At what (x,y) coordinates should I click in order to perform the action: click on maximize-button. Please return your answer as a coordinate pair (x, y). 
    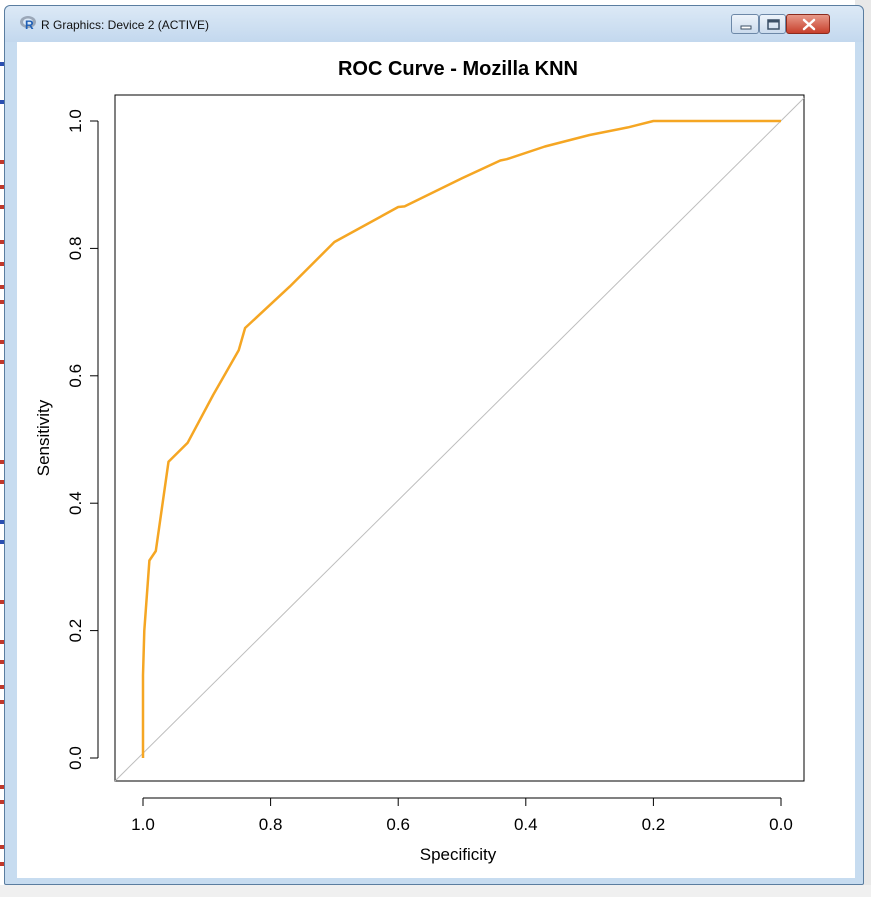
    Looking at the image, I should click on (772, 24).